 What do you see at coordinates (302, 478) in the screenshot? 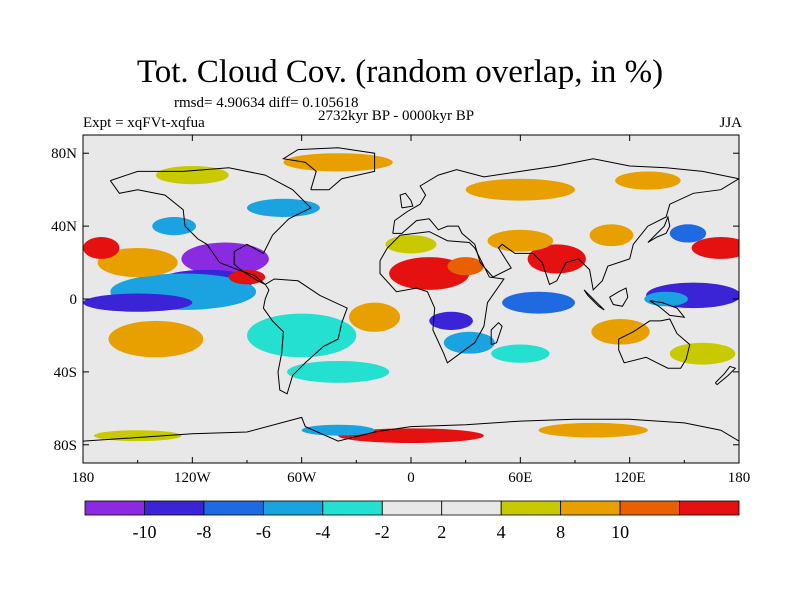
I see `lon-tick-label: 60W` at bounding box center [302, 478].